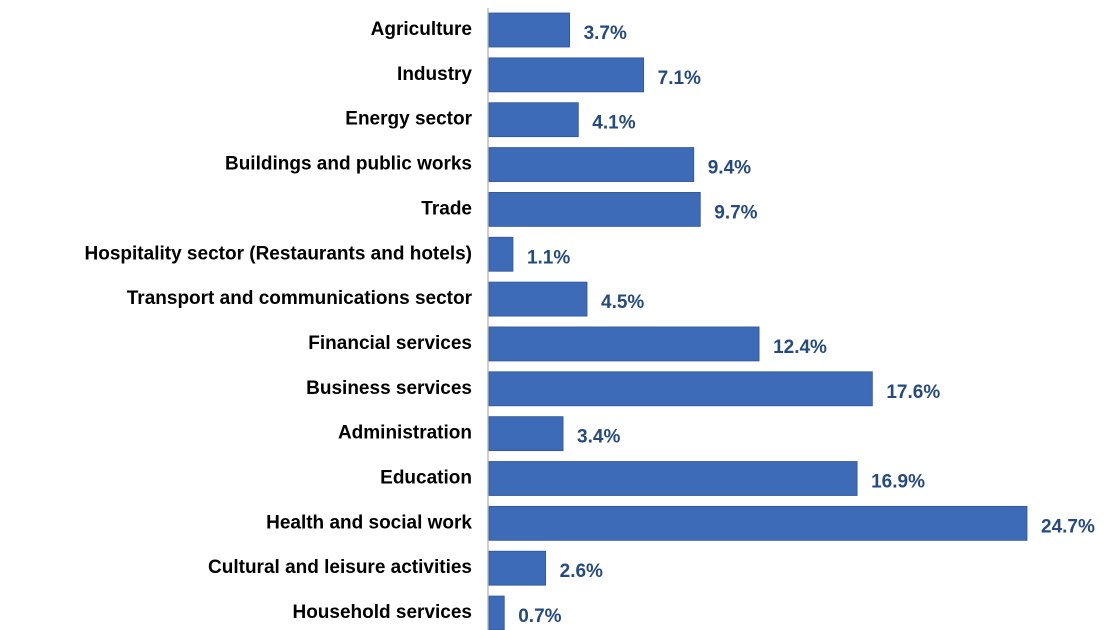 This screenshot has width=1117, height=630. What do you see at coordinates (622, 302) in the screenshot?
I see `value-label: 4.5%` at bounding box center [622, 302].